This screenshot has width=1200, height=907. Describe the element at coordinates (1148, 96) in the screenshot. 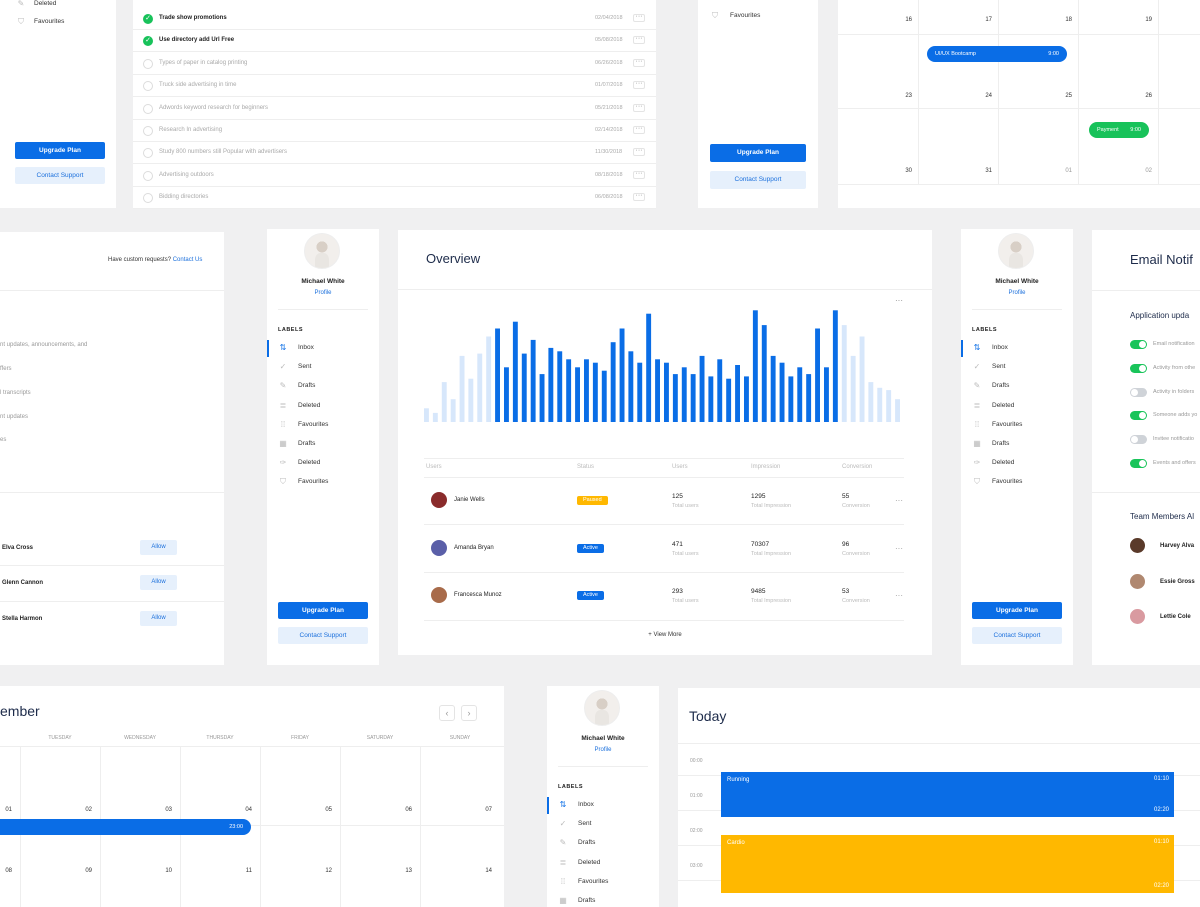

I see `calendar-day: 26` at that location.